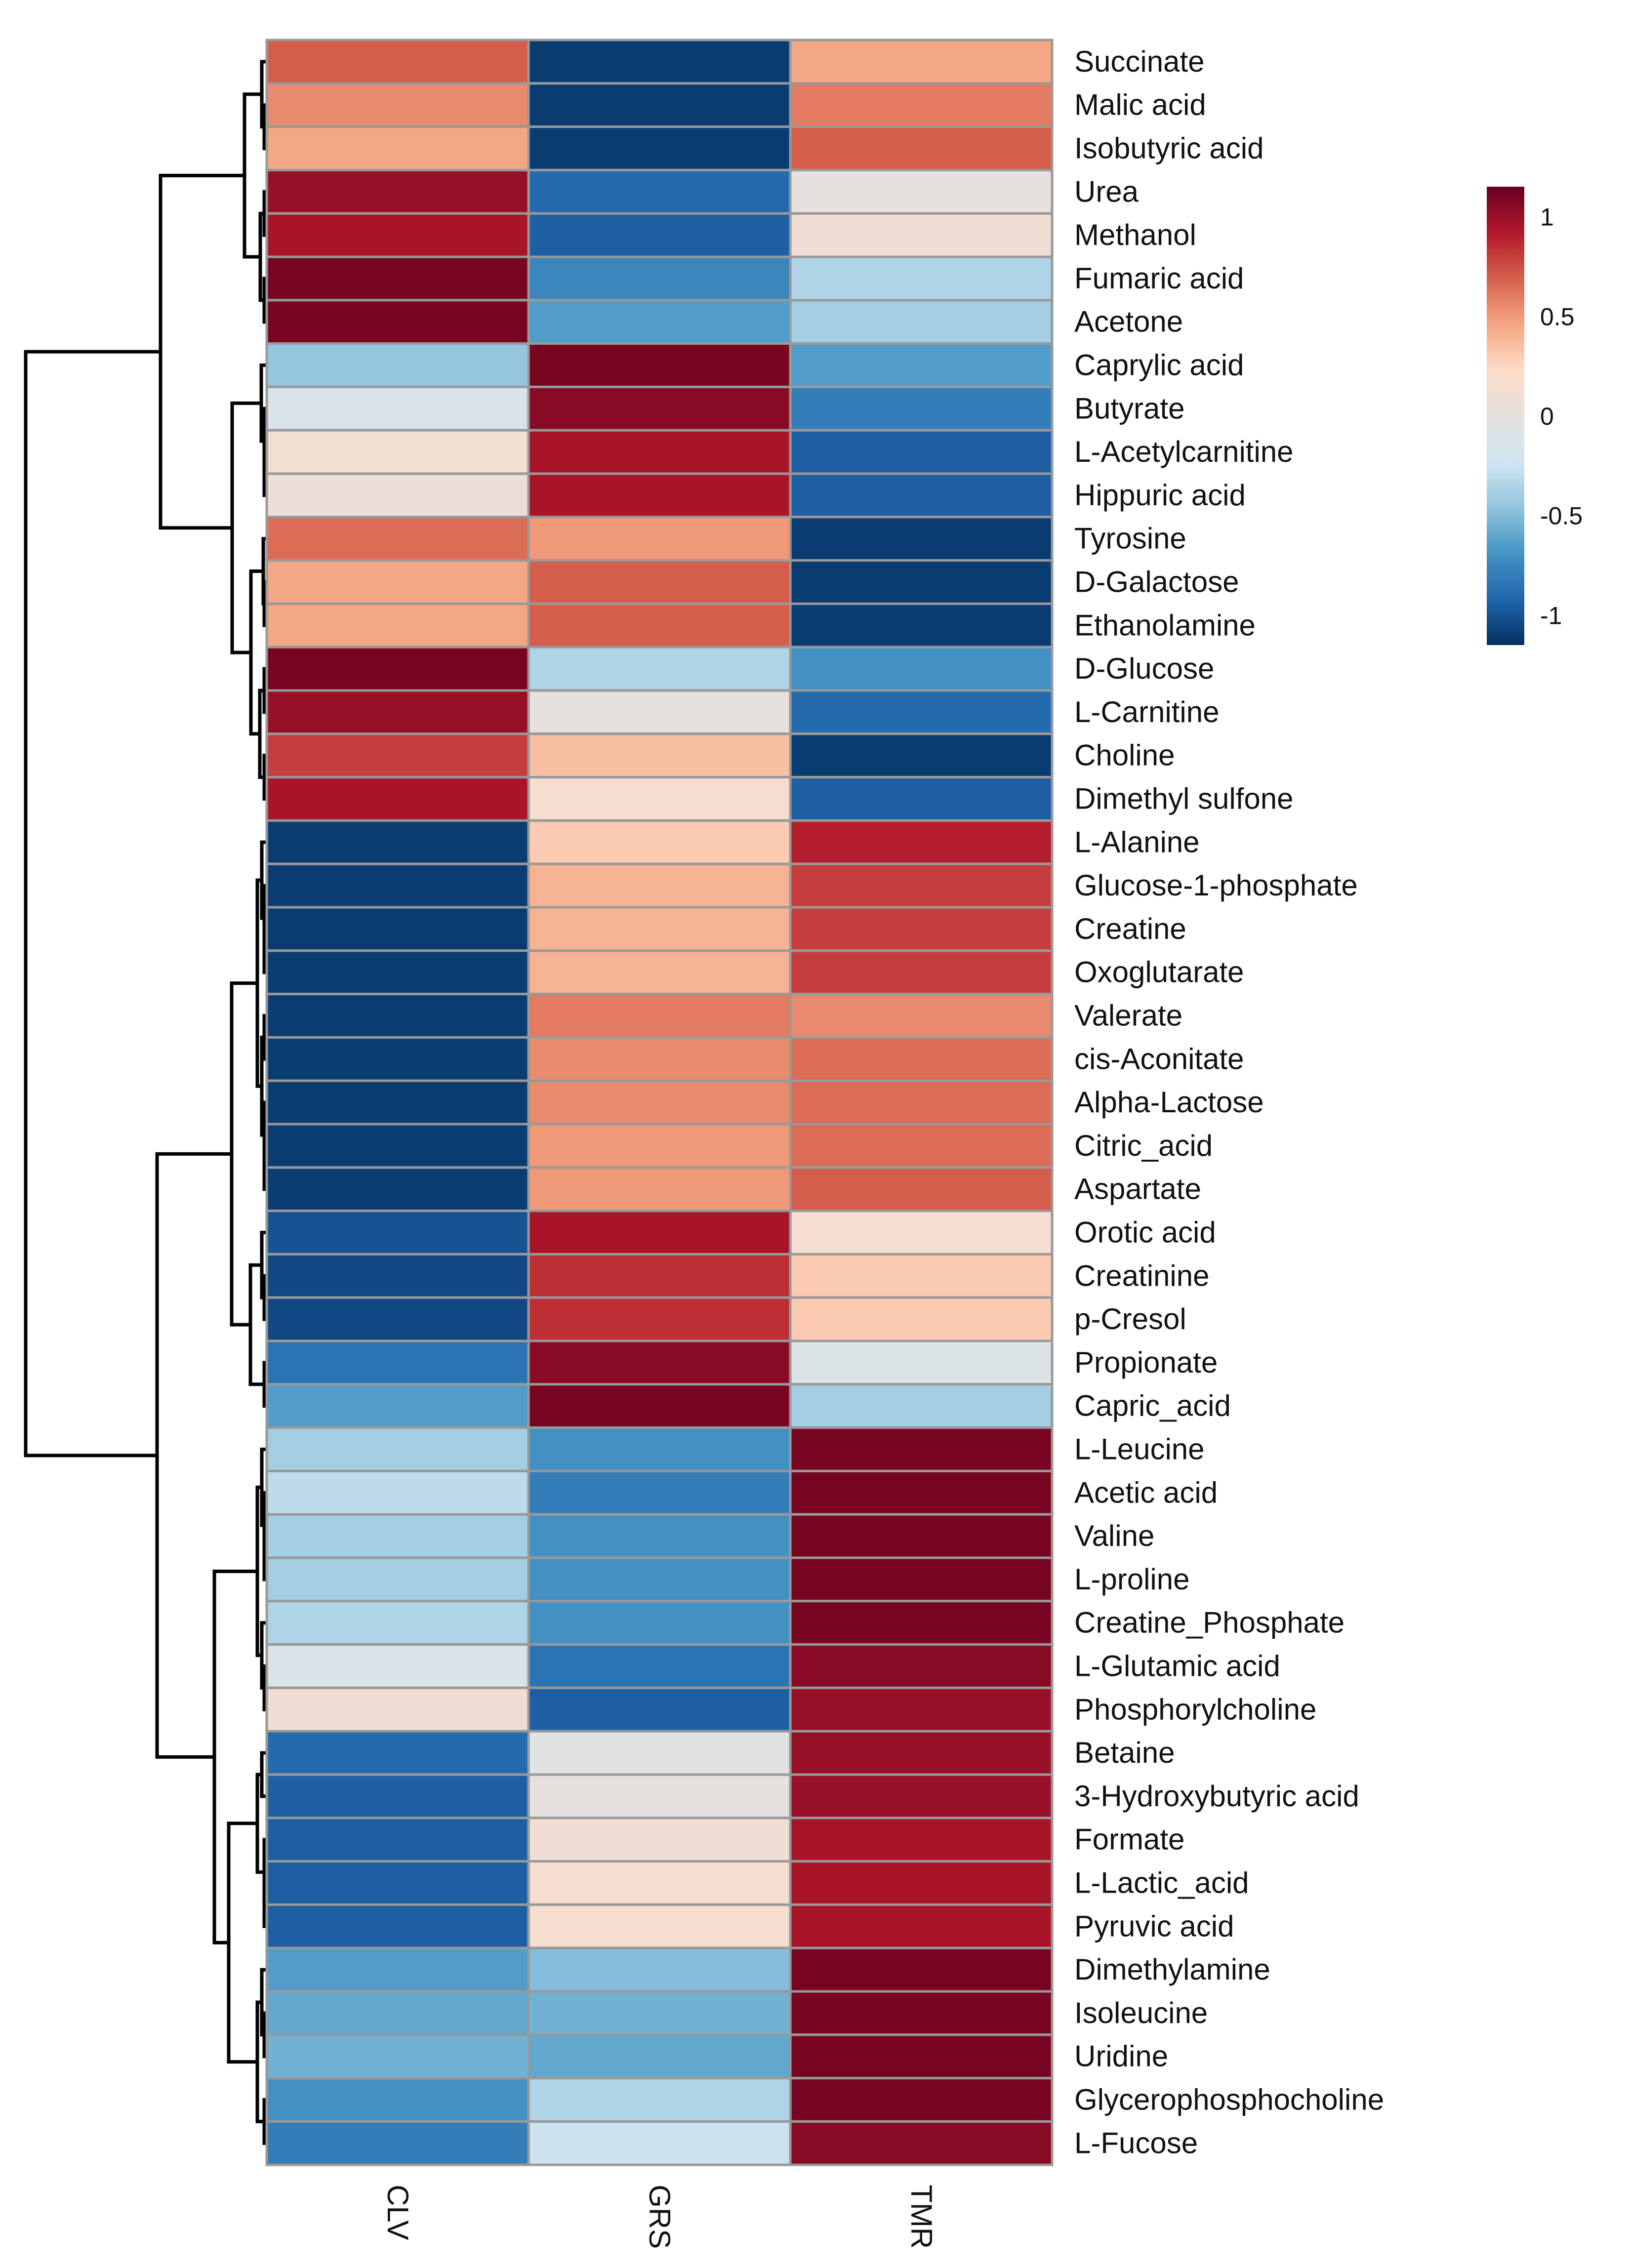 The image size is (1630, 2268). I want to click on row-label: Aspartate, so click(1137, 1189).